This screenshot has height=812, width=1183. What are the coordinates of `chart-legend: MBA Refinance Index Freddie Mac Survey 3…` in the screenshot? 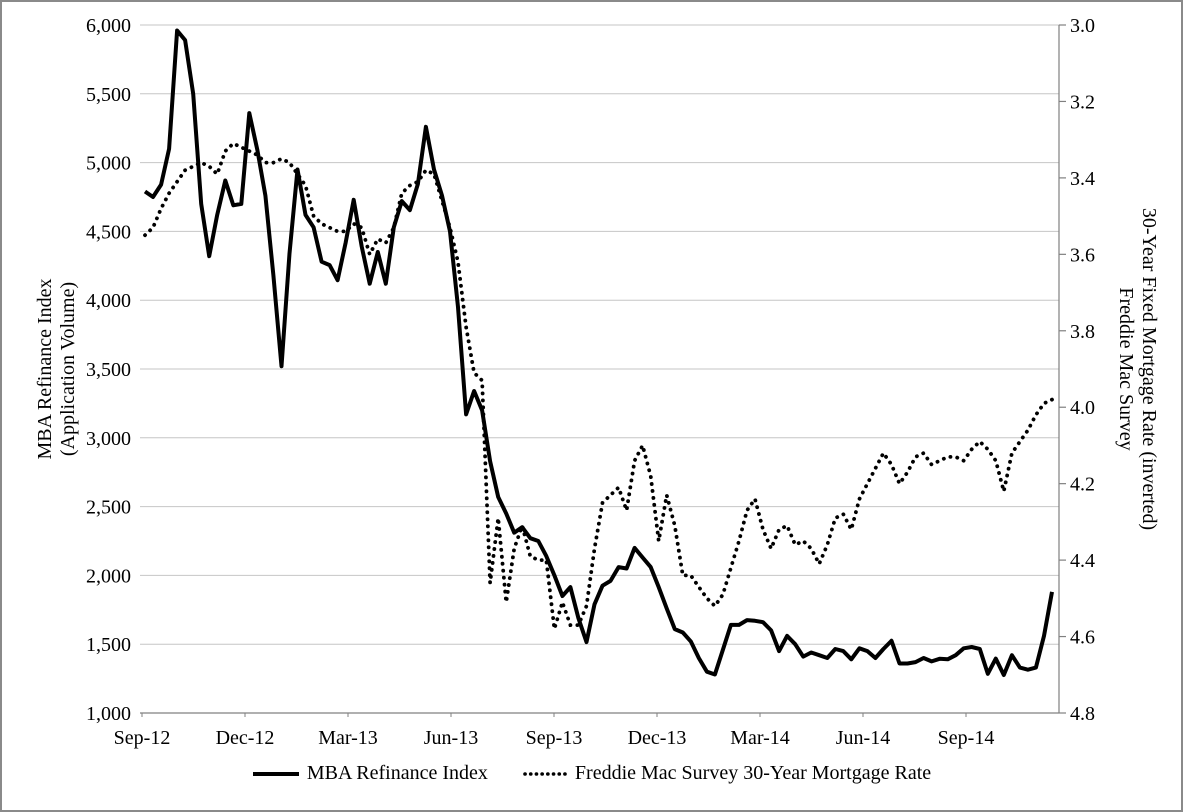 It's located at (591, 773).